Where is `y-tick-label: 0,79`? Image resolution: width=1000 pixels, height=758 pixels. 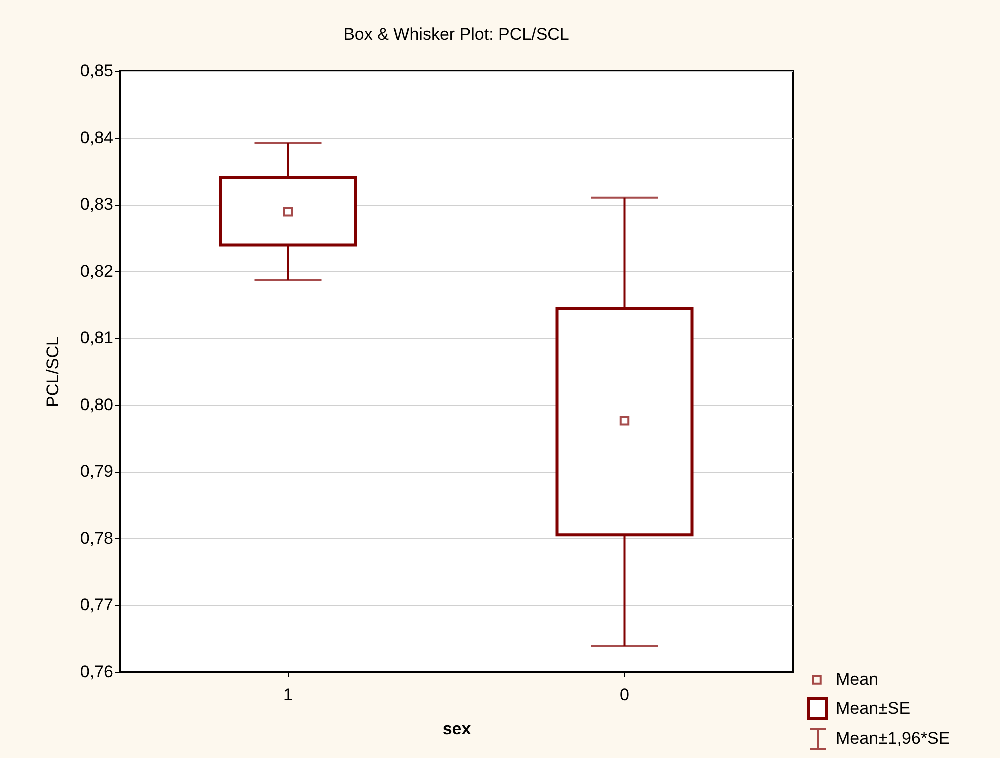 y-tick-label: 0,79 is located at coordinates (97, 472).